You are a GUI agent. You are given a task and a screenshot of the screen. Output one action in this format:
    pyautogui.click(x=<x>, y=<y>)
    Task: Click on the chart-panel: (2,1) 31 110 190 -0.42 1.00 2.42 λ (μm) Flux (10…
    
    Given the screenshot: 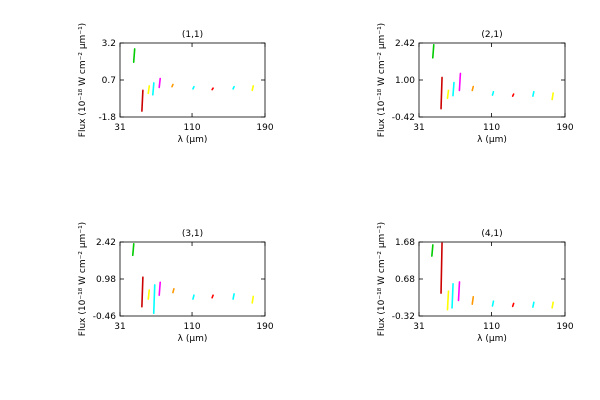 What is the action you would take?
    pyautogui.click(x=475, y=84)
    